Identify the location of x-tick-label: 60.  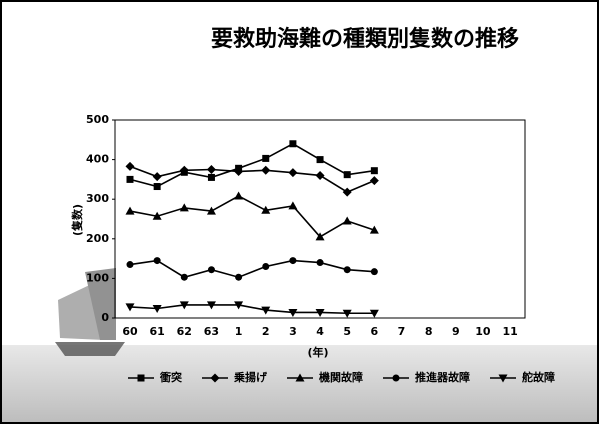
(130, 331).